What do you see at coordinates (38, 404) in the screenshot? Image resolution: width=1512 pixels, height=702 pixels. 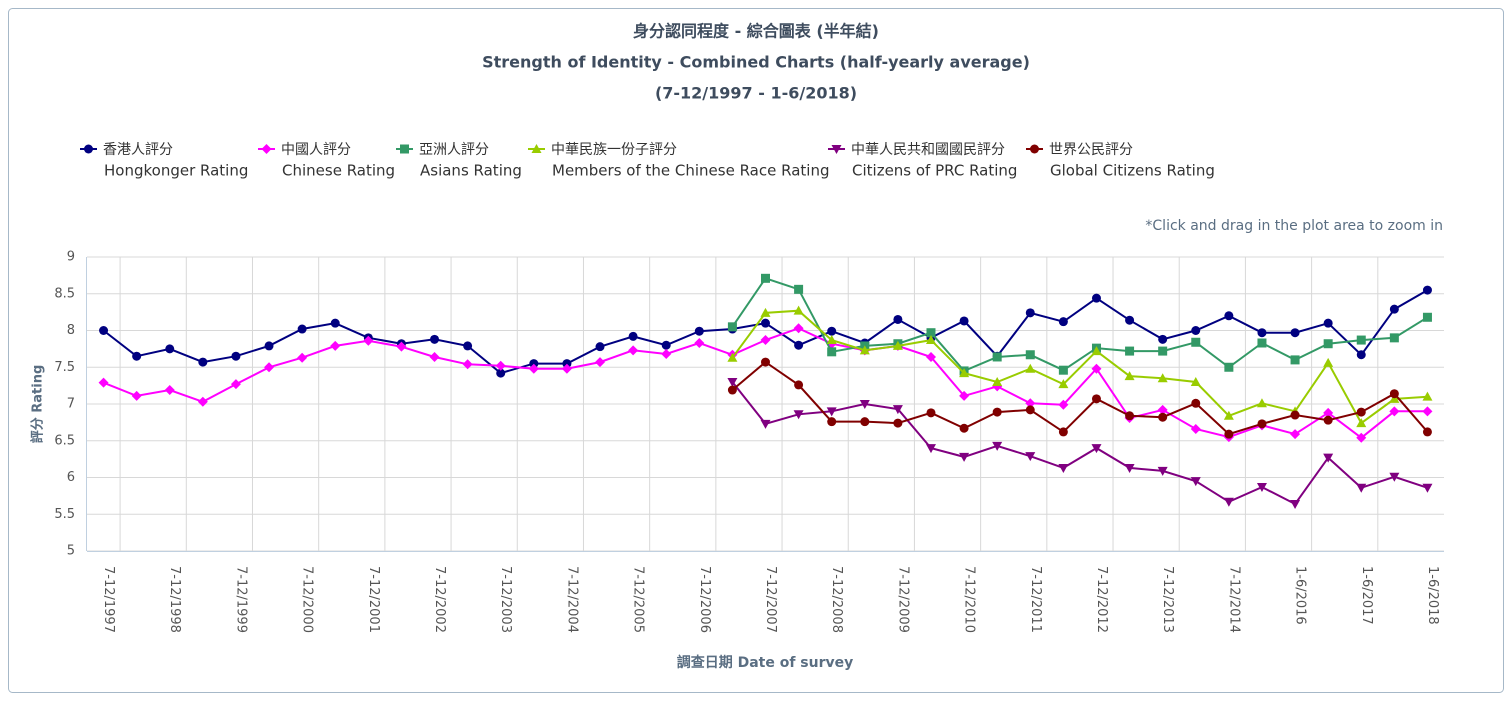 I see `y-axis-title: 評分 Rating` at bounding box center [38, 404].